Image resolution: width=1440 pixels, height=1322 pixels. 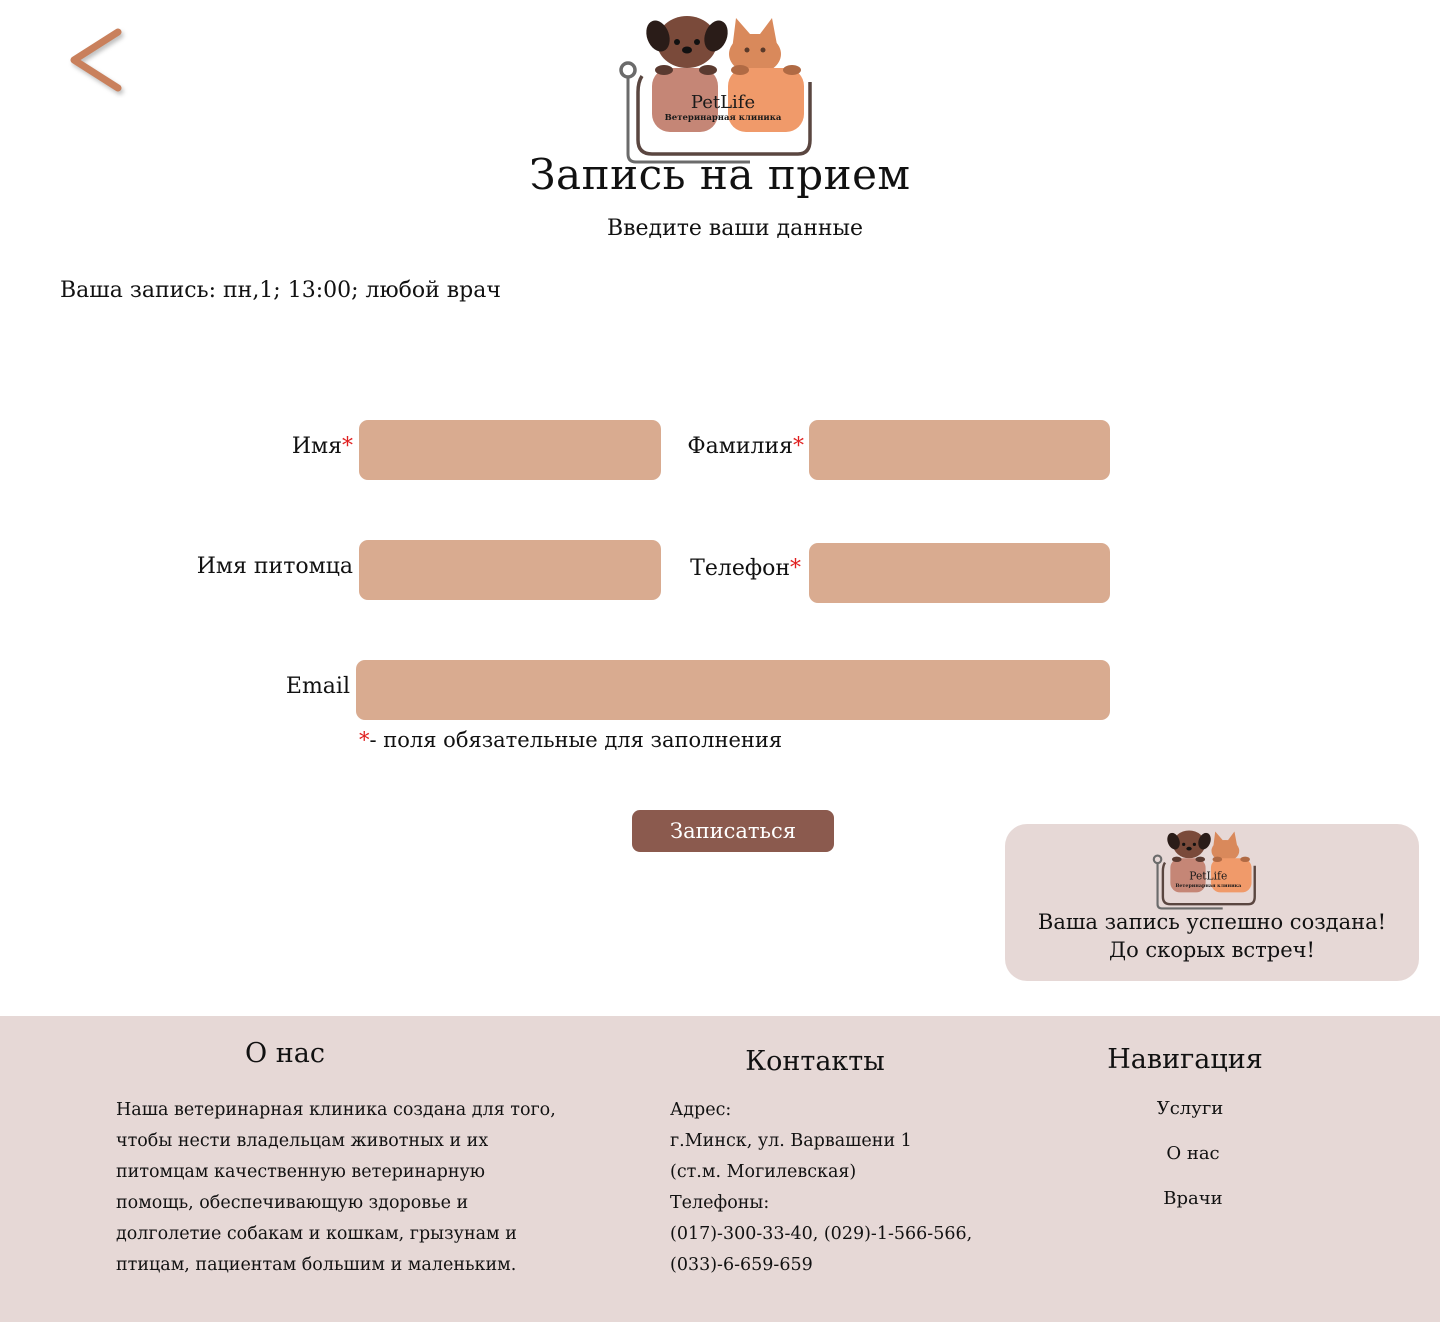 I want to click on chevron-left-icon, so click(x=96, y=60).